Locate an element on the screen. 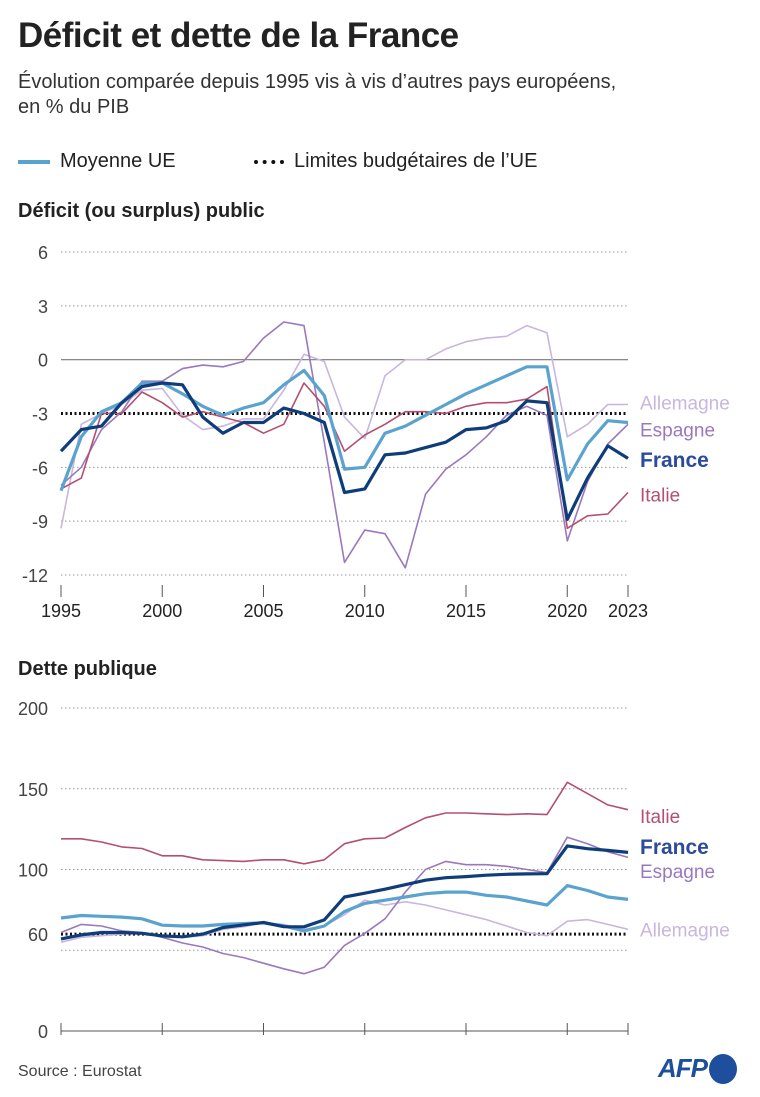 The height and width of the screenshot is (1097, 760). x-tick-label: 2010 is located at coordinates (365, 611).